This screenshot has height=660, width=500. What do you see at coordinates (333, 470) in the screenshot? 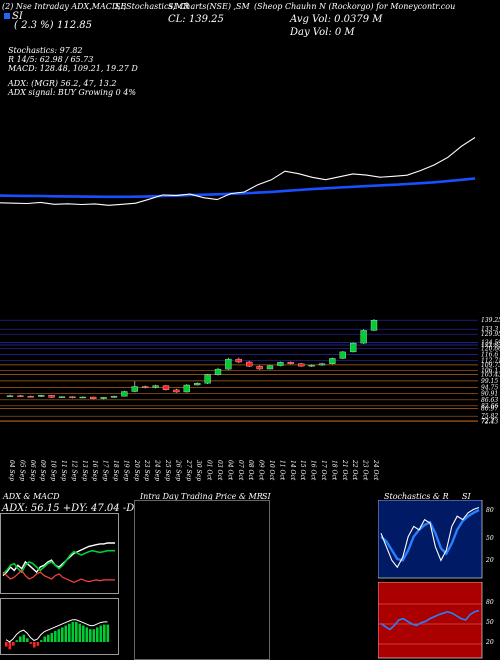
I see `date-tick-label: 18 Oct` at bounding box center [333, 470].